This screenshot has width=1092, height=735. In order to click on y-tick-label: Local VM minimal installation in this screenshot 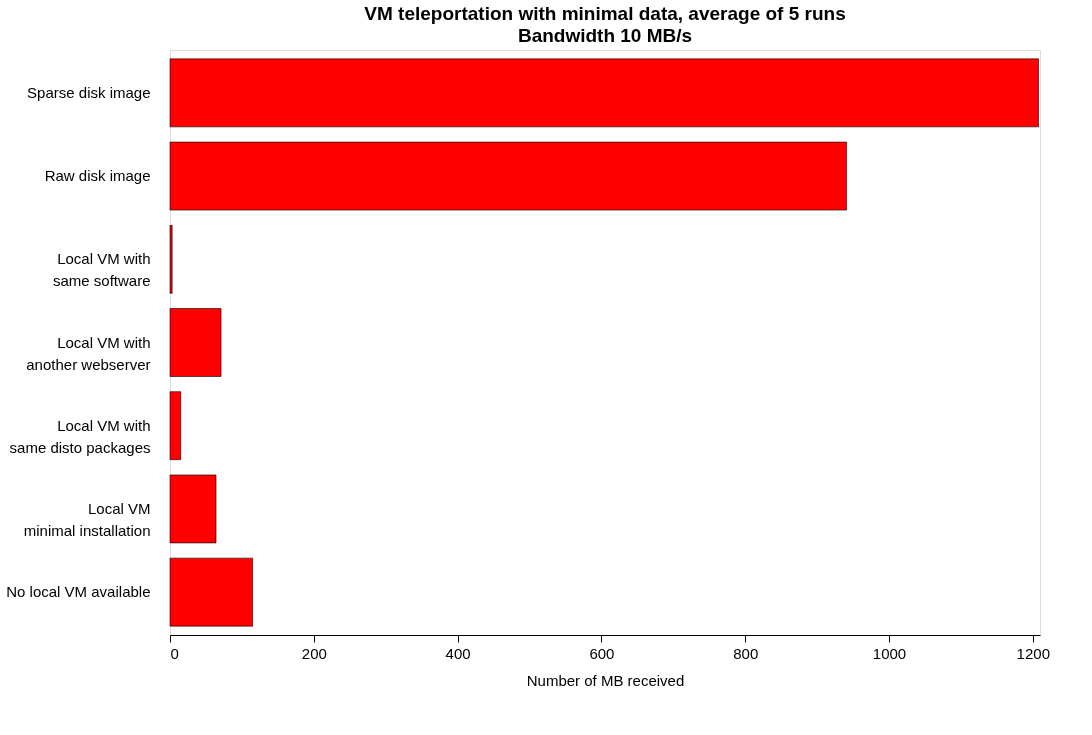, I will do `click(87, 519)`.